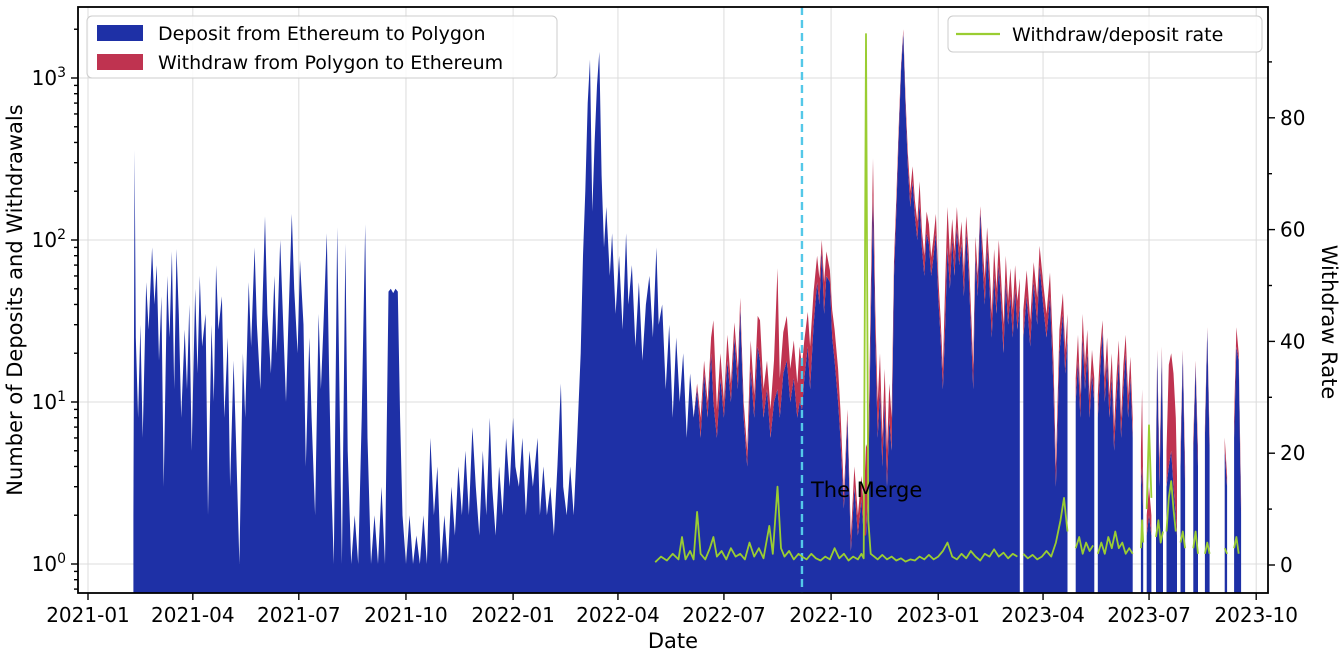 The width and height of the screenshot is (1340, 660). What do you see at coordinates (618, 615) in the screenshot?
I see `svg-text: 2022-04` at bounding box center [618, 615].